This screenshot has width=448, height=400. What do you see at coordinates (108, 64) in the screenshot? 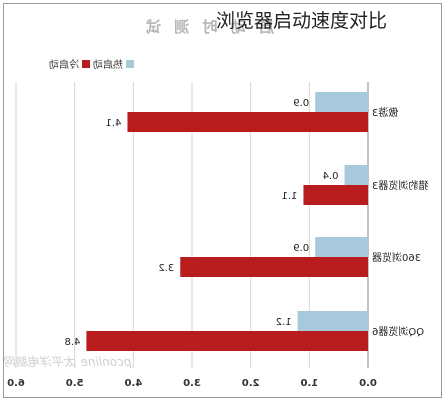
I see `legend-label: 热启动` at bounding box center [108, 64].